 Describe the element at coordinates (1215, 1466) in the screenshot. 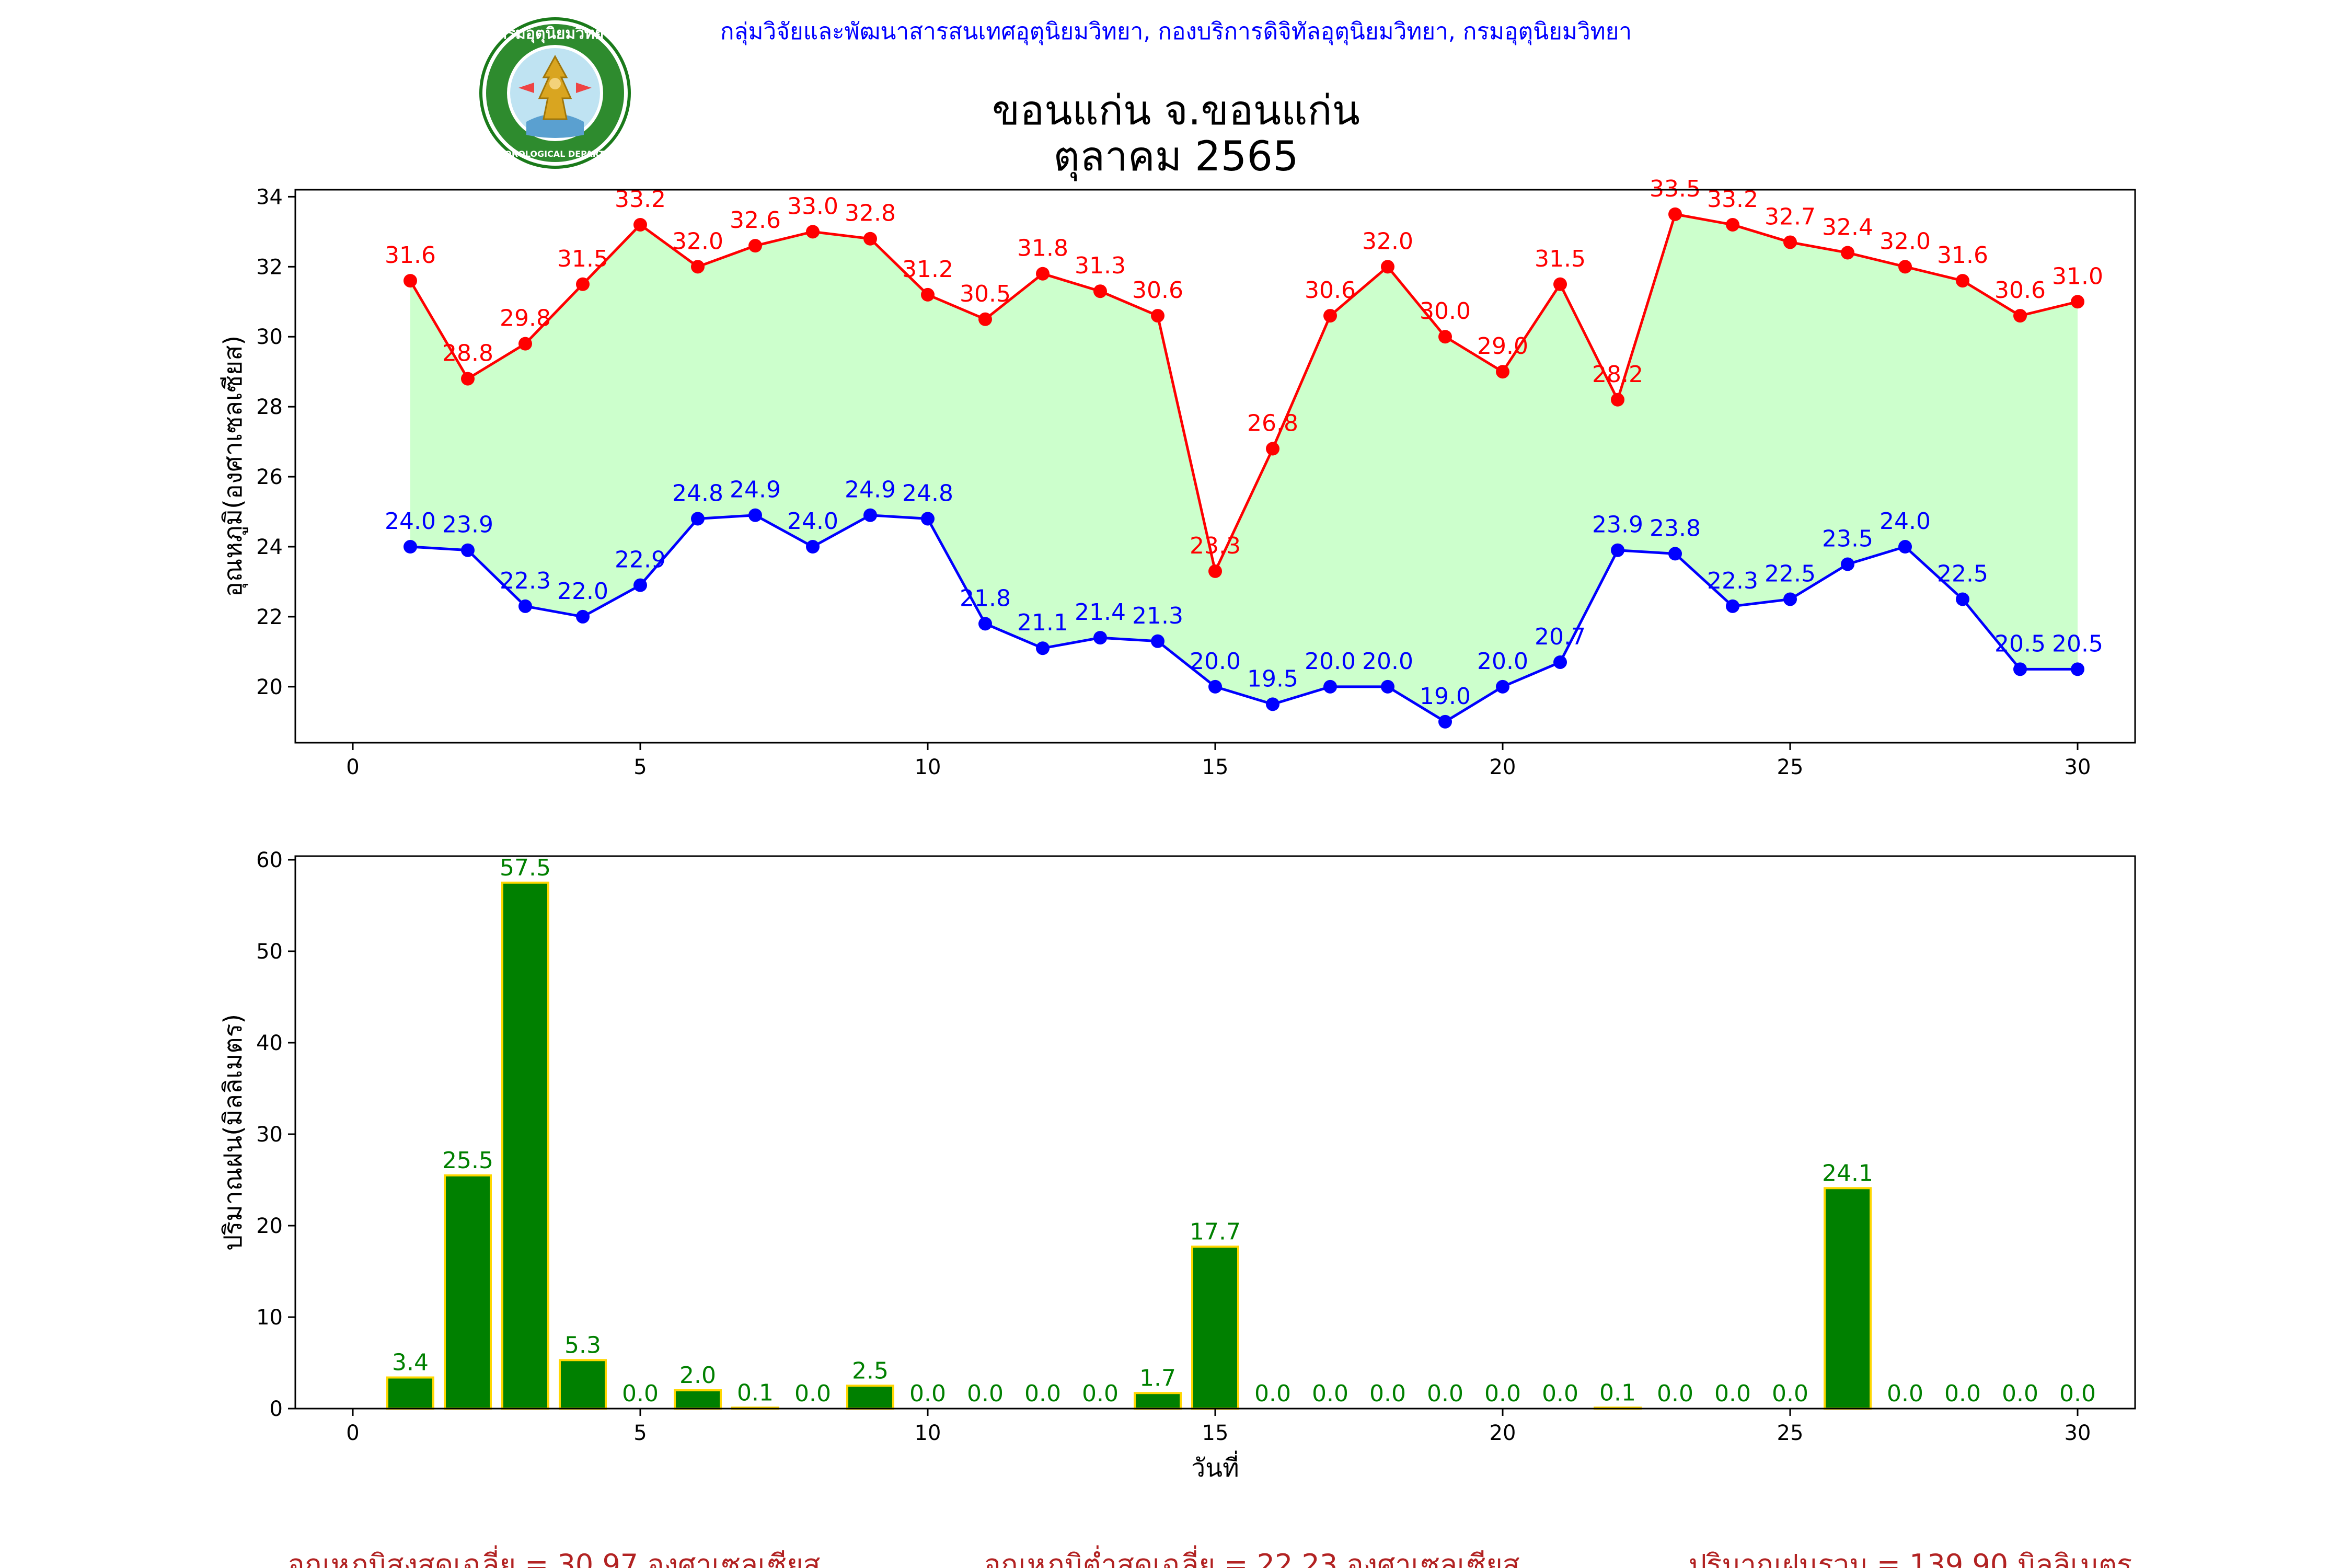

I see `rainfall-x-axis-label: วันที่` at that location.